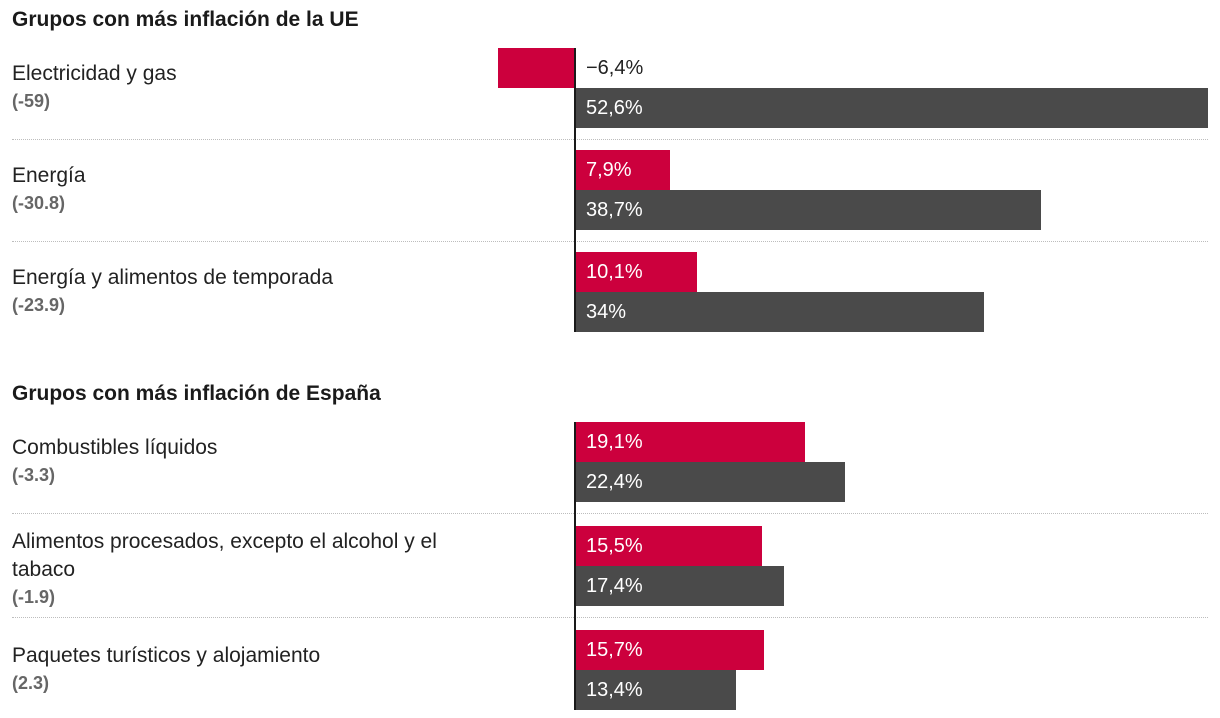 The image size is (1220, 718). What do you see at coordinates (34, 475) in the screenshot?
I see `category-difference: (-3.3)` at bounding box center [34, 475].